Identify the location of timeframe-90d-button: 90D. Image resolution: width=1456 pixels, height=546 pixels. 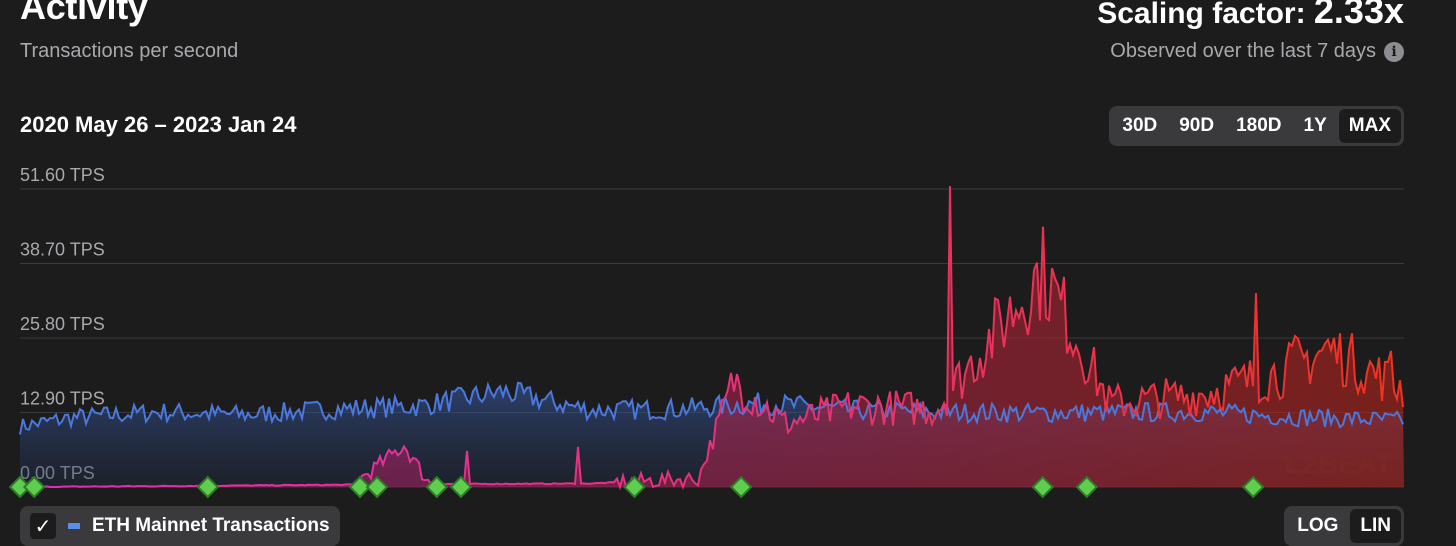
(1197, 125).